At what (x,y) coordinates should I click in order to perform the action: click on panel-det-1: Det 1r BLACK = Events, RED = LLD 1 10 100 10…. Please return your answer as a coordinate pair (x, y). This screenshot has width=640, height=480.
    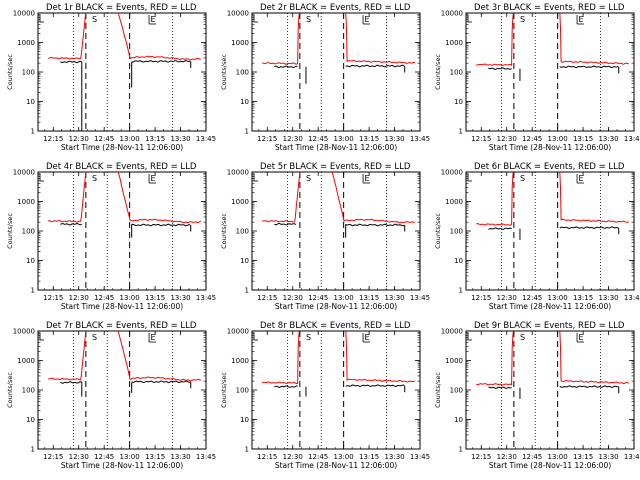
    Looking at the image, I should click on (111, 77).